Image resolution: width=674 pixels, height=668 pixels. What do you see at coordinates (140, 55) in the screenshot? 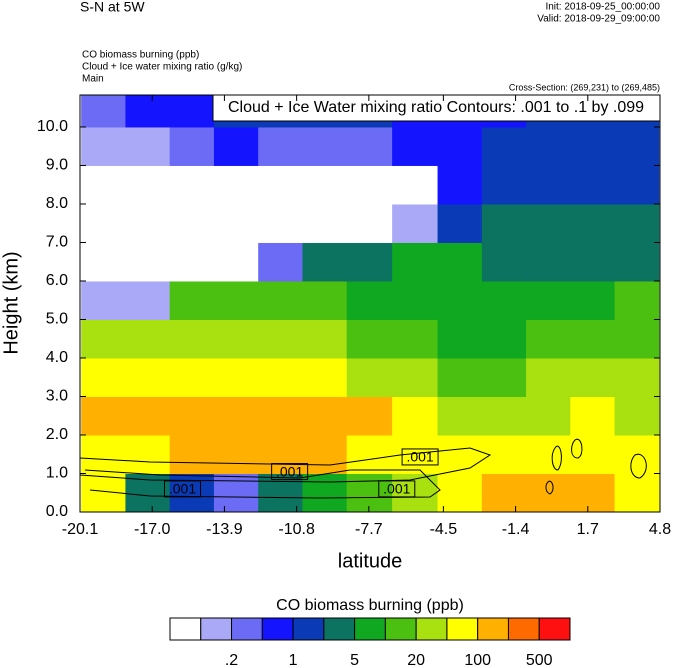
I see `field-title: CO biomass burning (ppb)` at bounding box center [140, 55].